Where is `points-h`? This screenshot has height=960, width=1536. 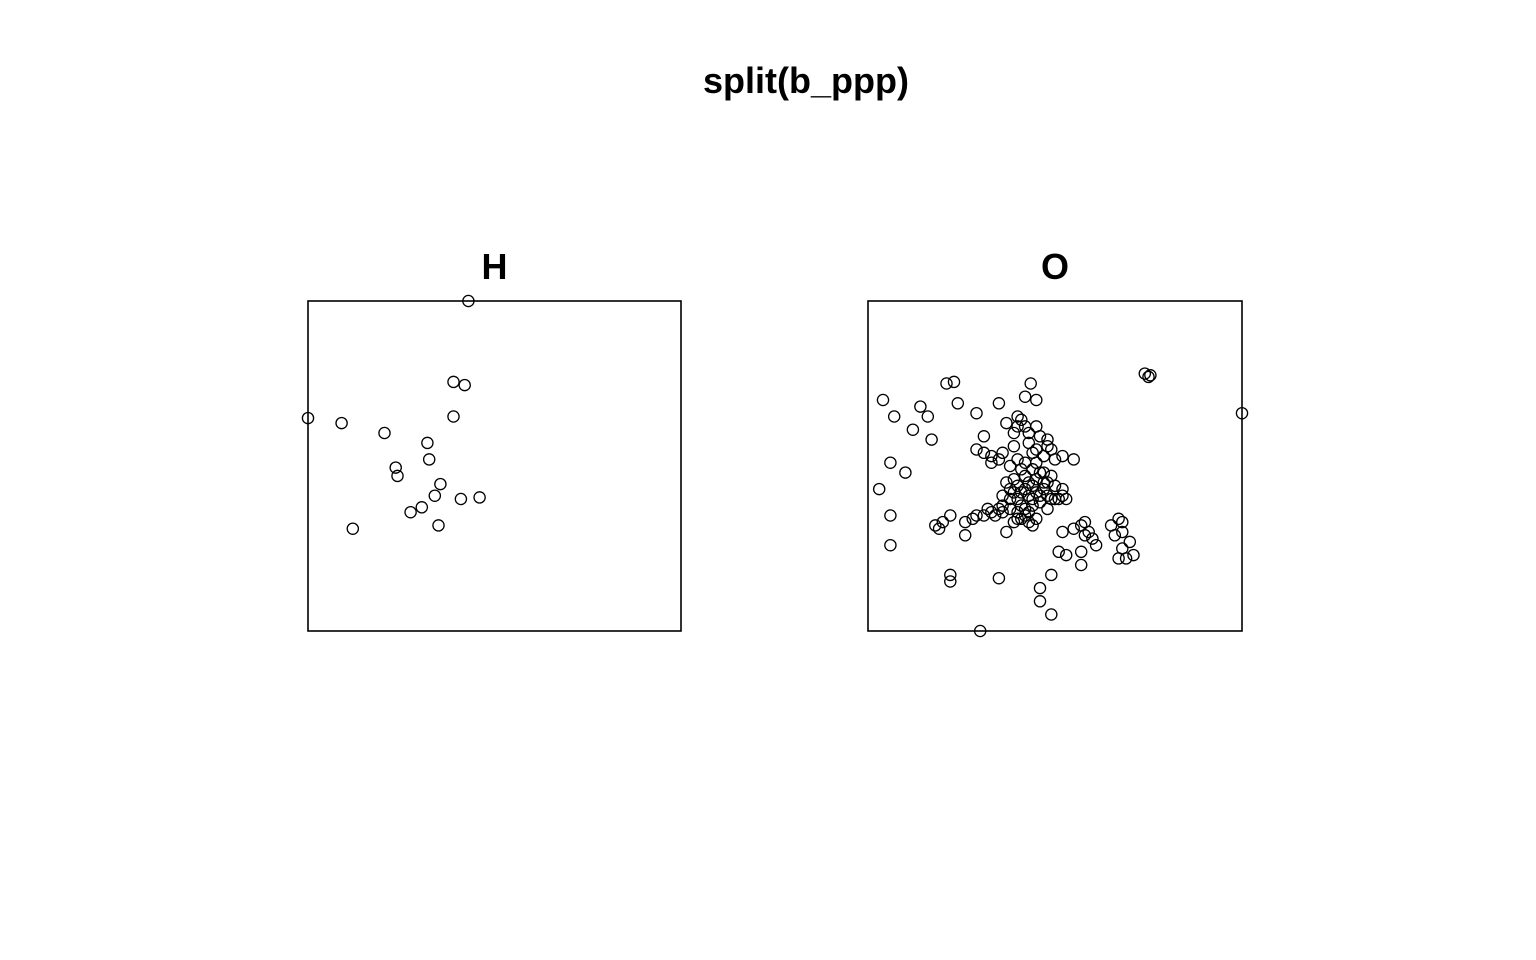
points-h is located at coordinates (393, 414).